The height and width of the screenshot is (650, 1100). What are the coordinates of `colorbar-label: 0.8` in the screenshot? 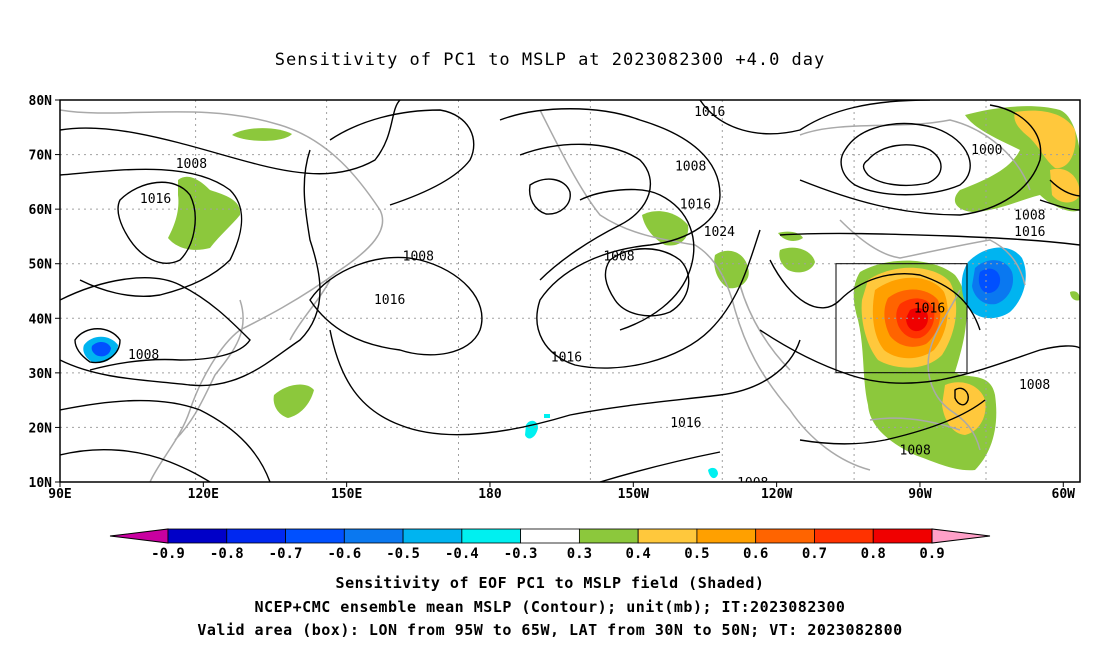 It's located at (873, 554).